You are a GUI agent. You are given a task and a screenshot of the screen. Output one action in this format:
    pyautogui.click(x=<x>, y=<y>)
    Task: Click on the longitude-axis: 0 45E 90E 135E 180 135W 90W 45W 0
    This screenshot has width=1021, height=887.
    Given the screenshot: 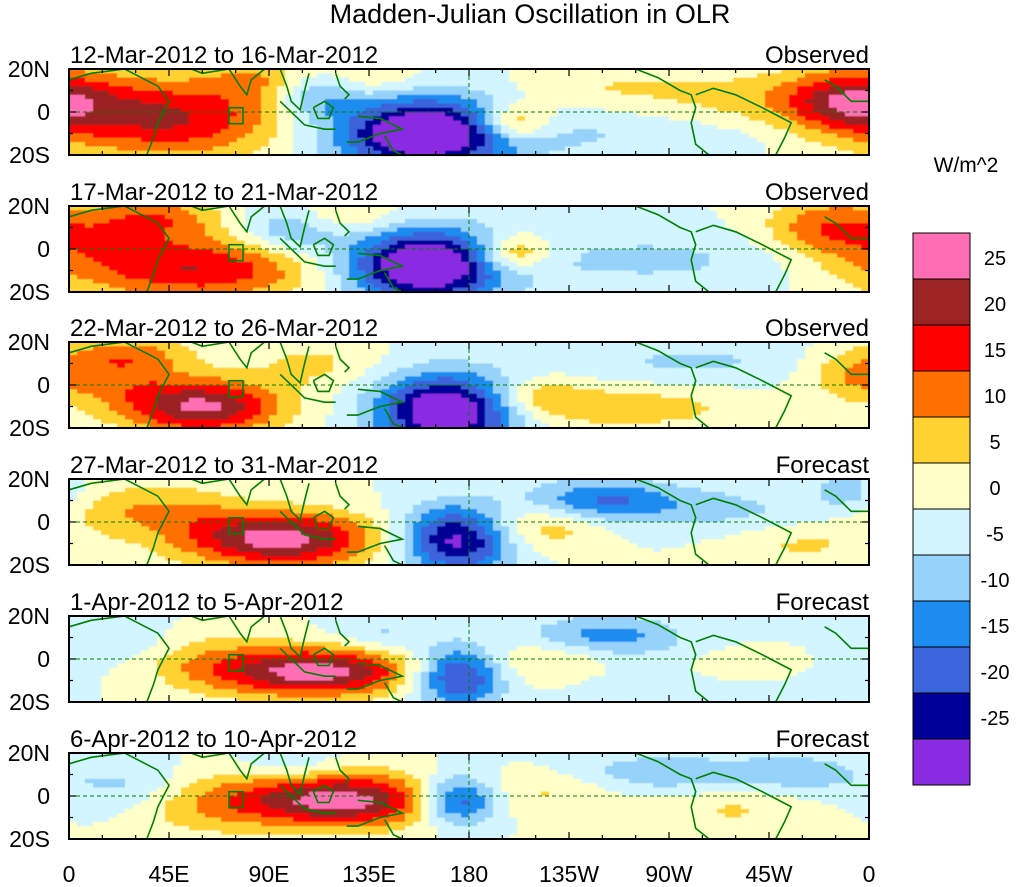 What is the action you would take?
    pyautogui.click(x=469, y=874)
    